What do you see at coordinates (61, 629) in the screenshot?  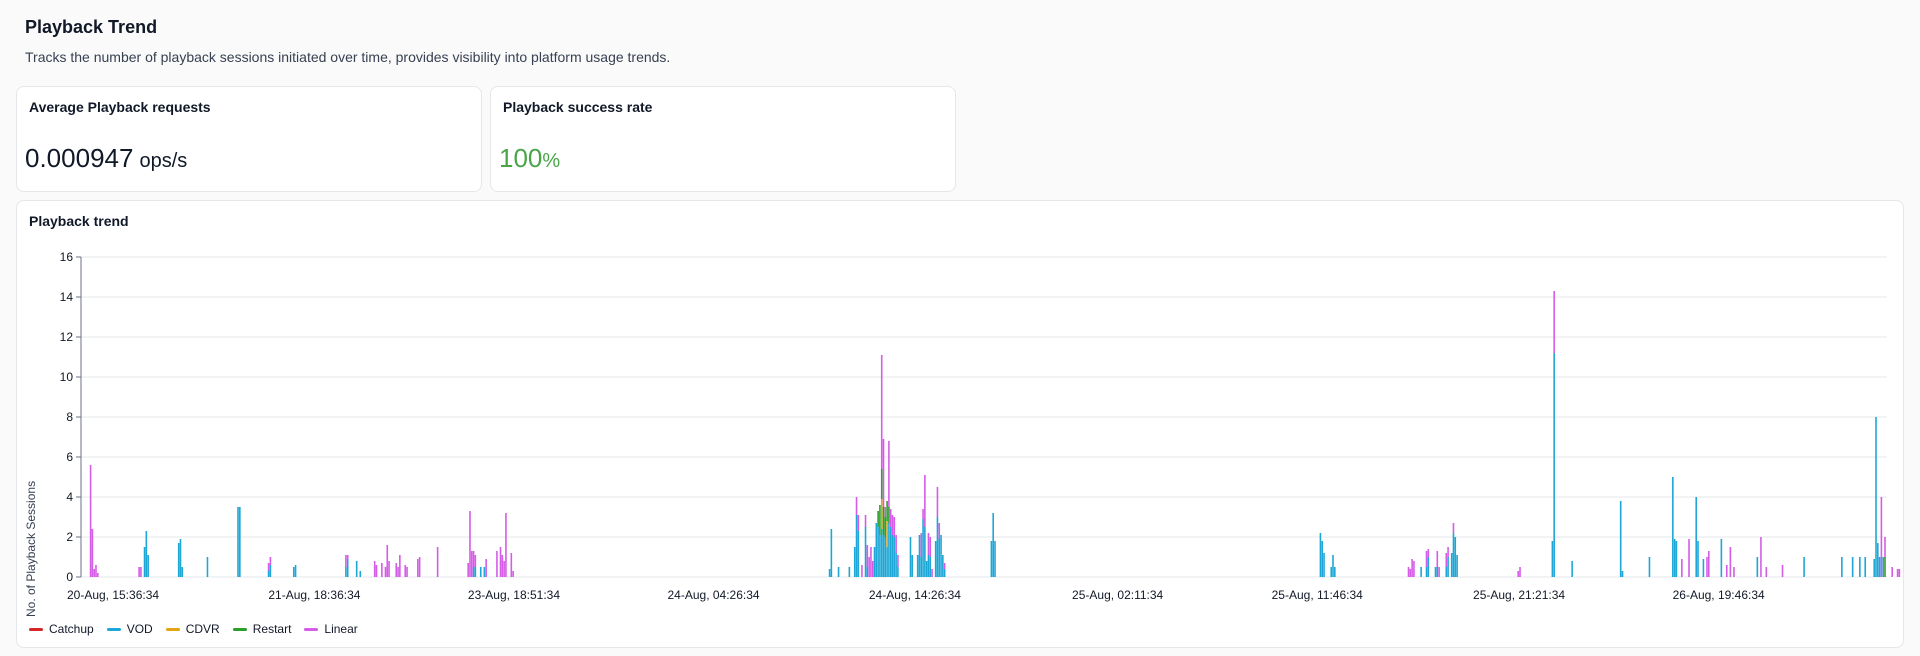 I see `legend-item-catchup: Catchup` at bounding box center [61, 629].